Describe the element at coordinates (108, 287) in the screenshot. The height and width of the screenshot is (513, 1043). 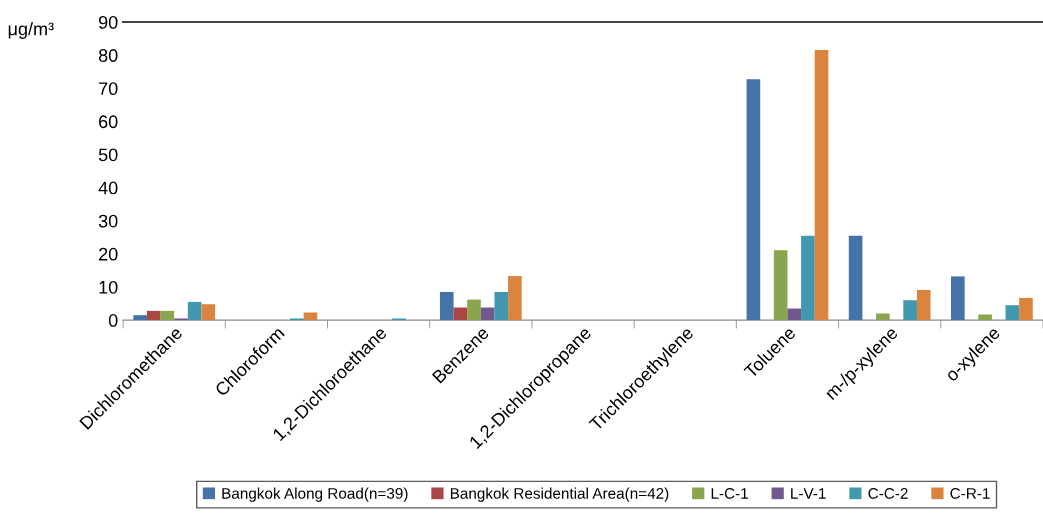
I see `y-tick-label: 10` at that location.